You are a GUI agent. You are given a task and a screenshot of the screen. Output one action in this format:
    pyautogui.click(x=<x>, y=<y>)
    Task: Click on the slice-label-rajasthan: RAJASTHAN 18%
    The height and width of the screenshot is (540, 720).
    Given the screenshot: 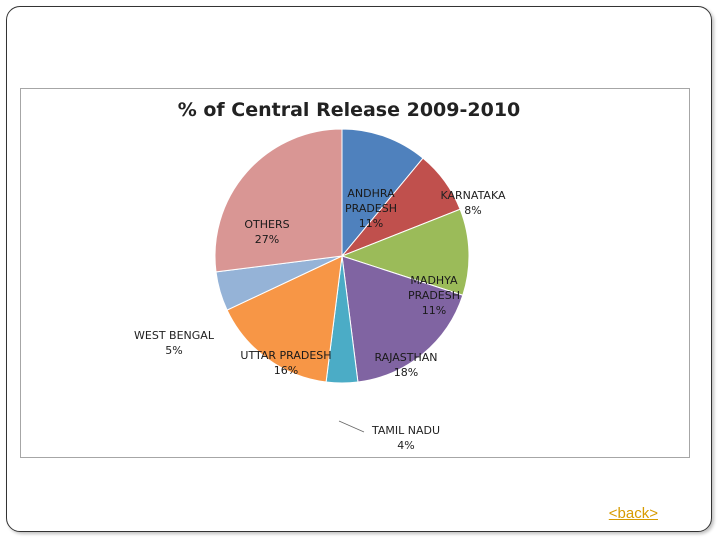 What is the action you would take?
    pyautogui.click(x=405, y=365)
    